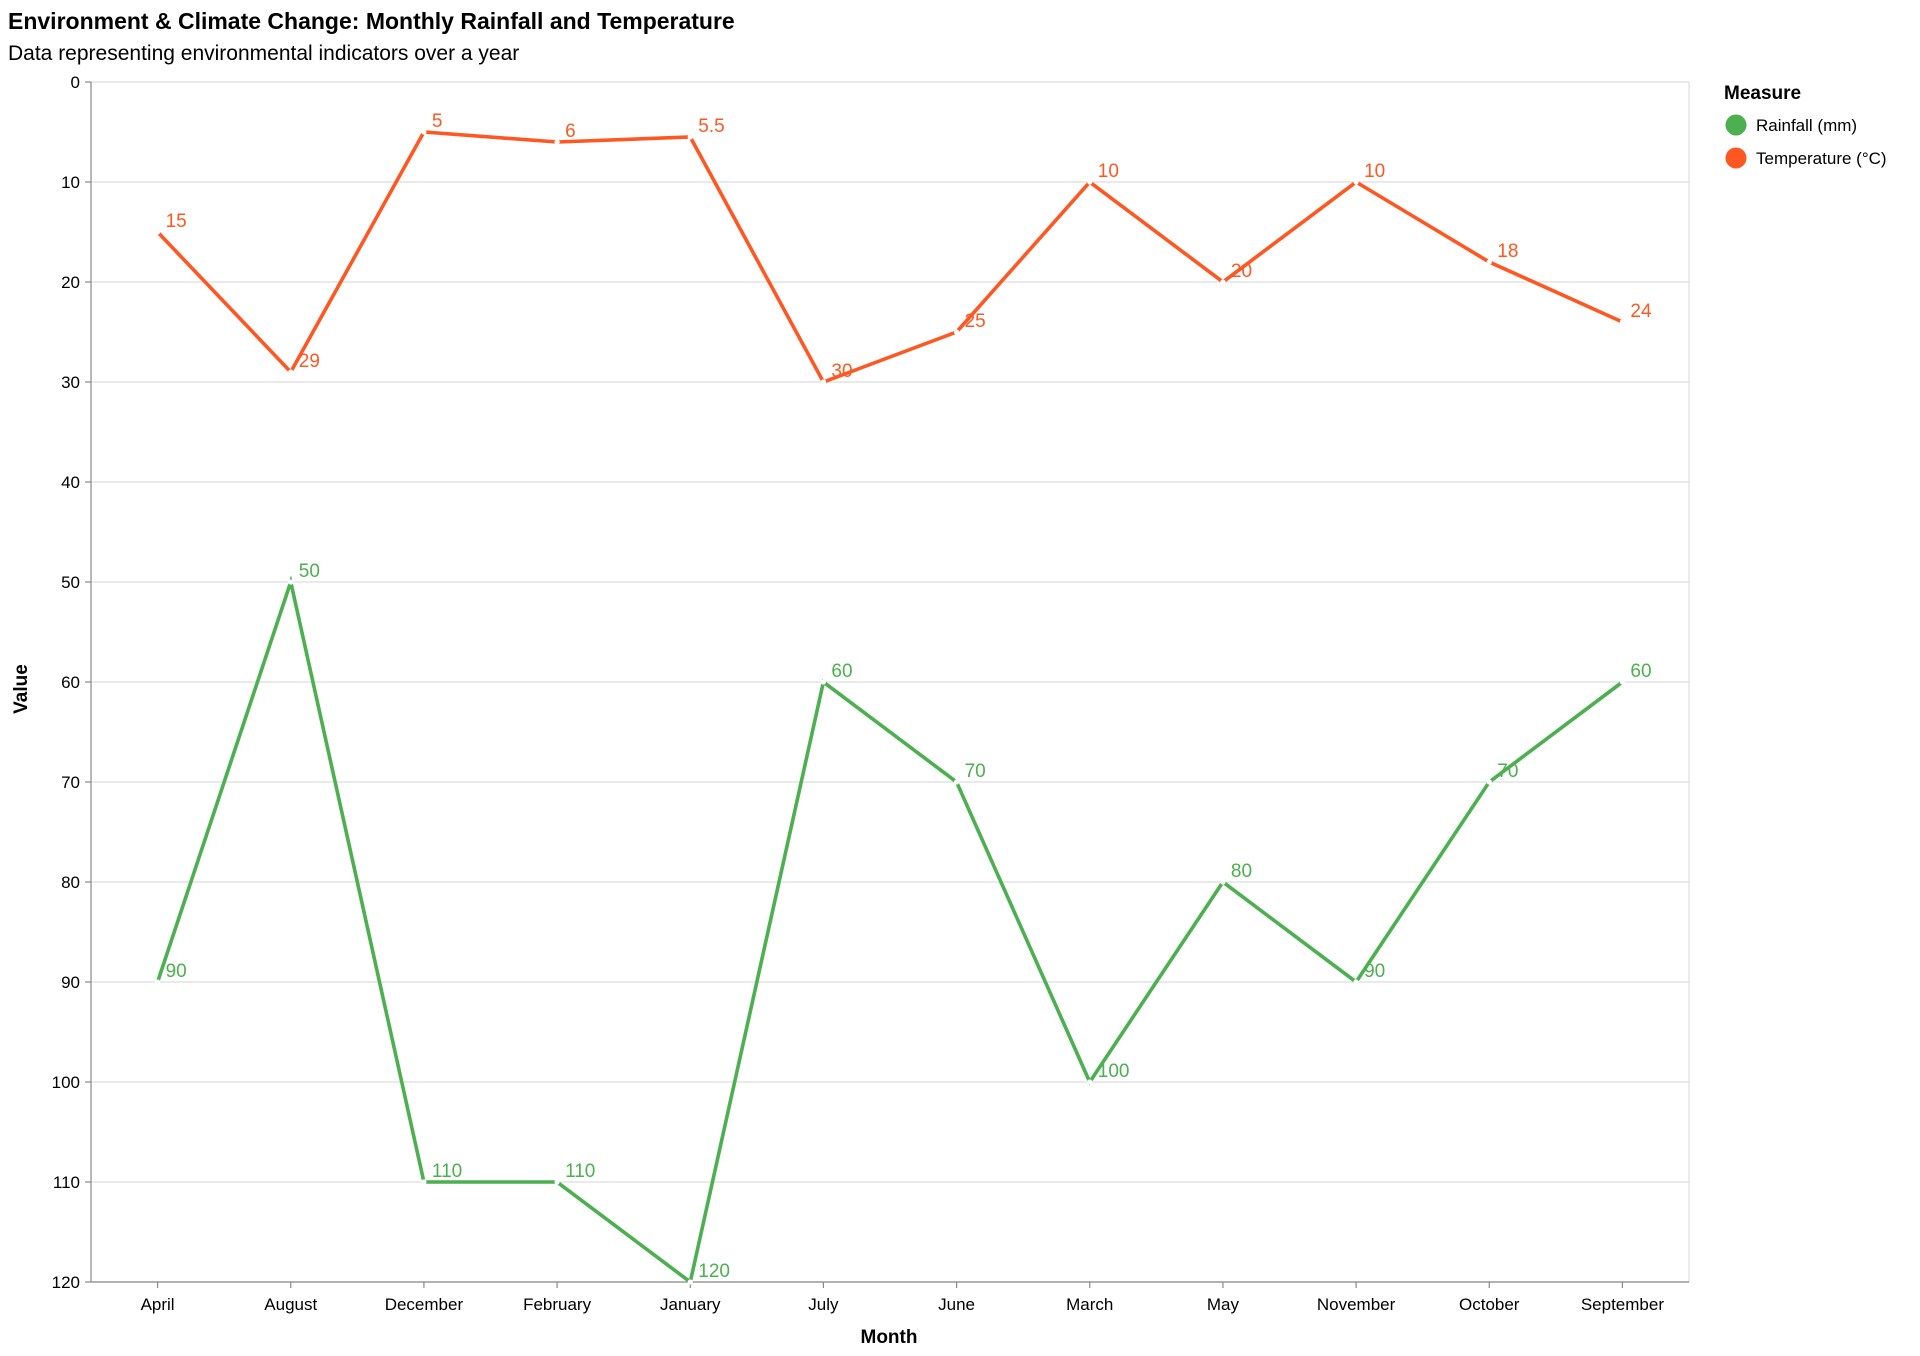 The height and width of the screenshot is (1356, 1920). I want to click on data-label: 18, so click(1507, 251).